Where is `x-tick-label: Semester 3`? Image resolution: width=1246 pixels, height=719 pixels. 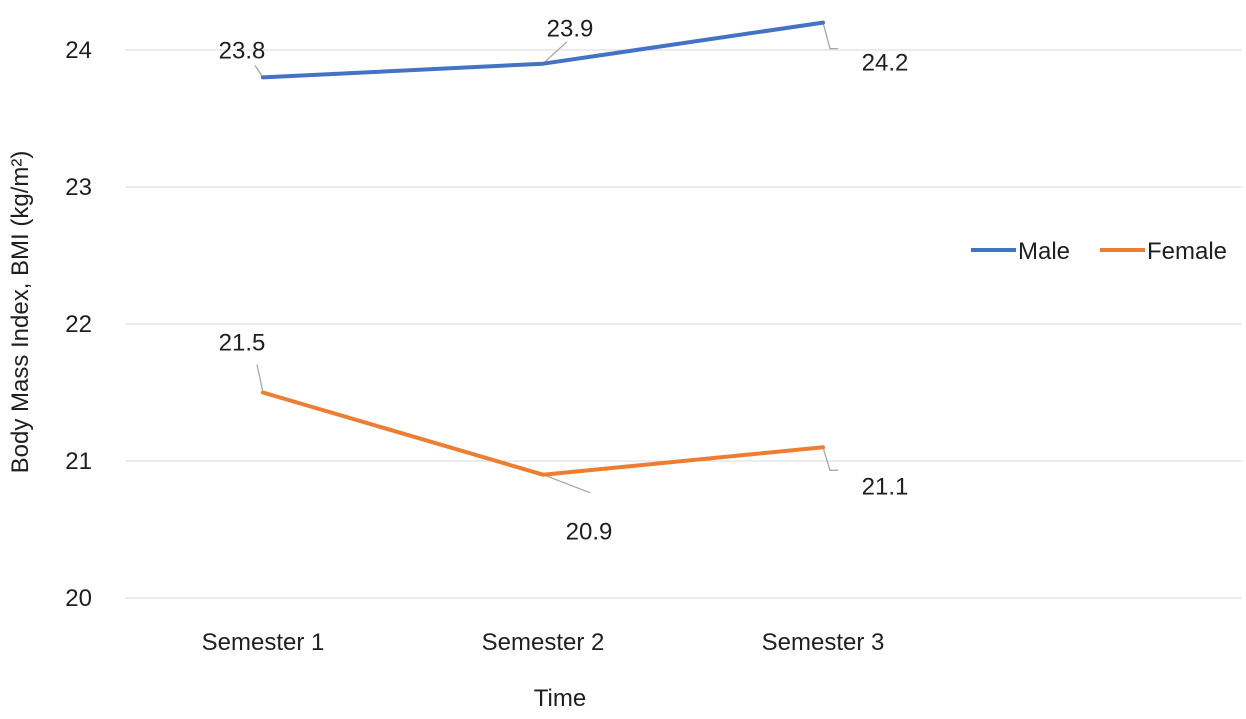 x-tick-label: Semester 3 is located at coordinates (823, 642).